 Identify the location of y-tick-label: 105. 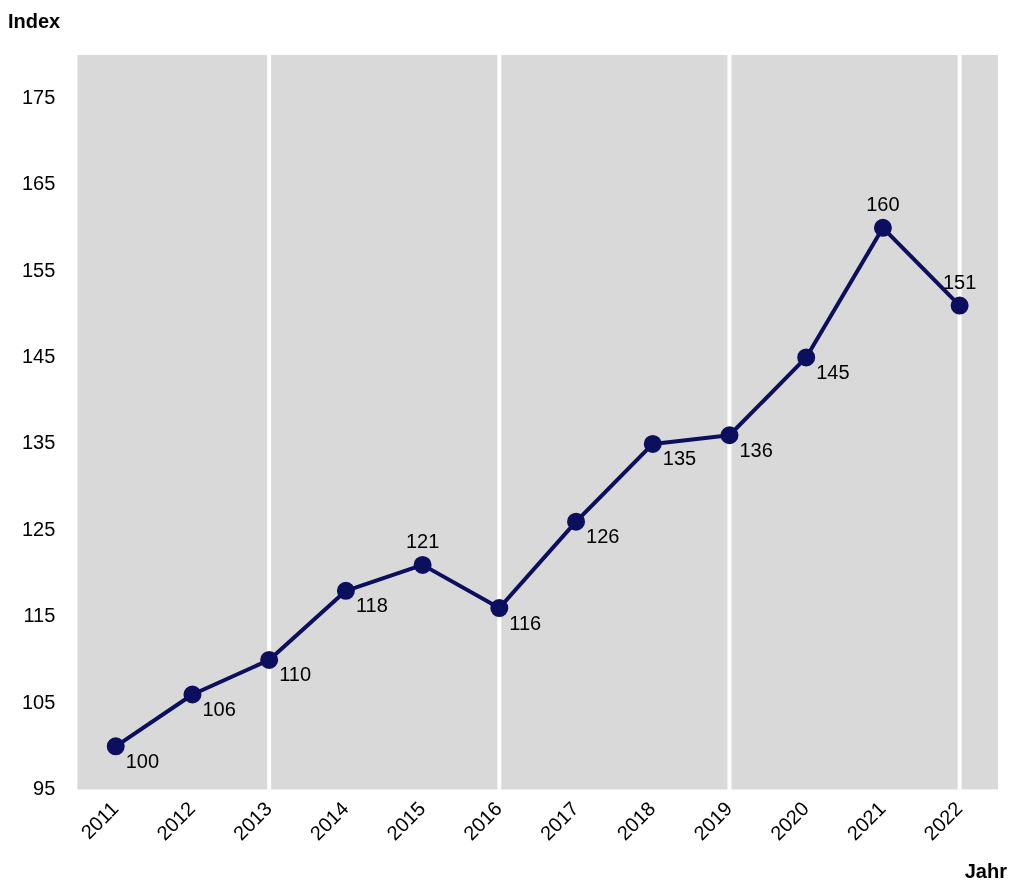
(38, 701).